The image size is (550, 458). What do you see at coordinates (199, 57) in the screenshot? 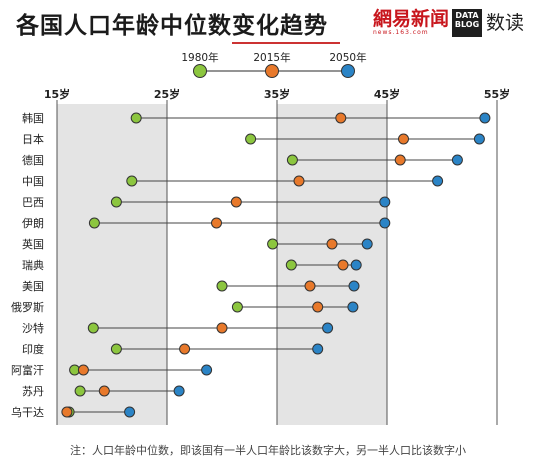
I see `legend-label: 1980年` at bounding box center [199, 57].